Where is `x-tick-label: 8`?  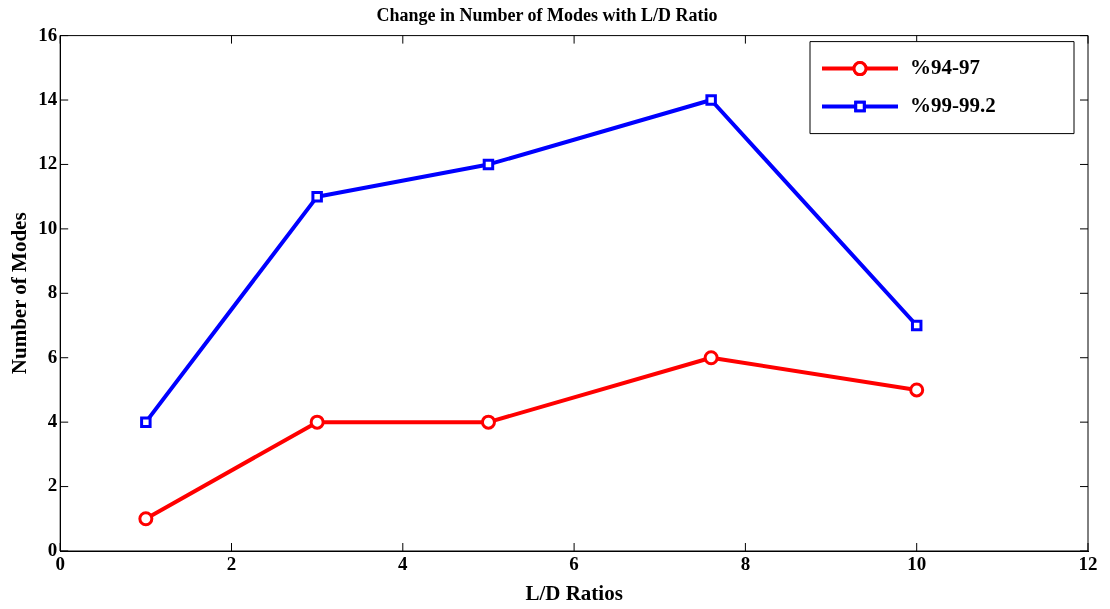
x-tick-label: 8 is located at coordinates (745, 564).